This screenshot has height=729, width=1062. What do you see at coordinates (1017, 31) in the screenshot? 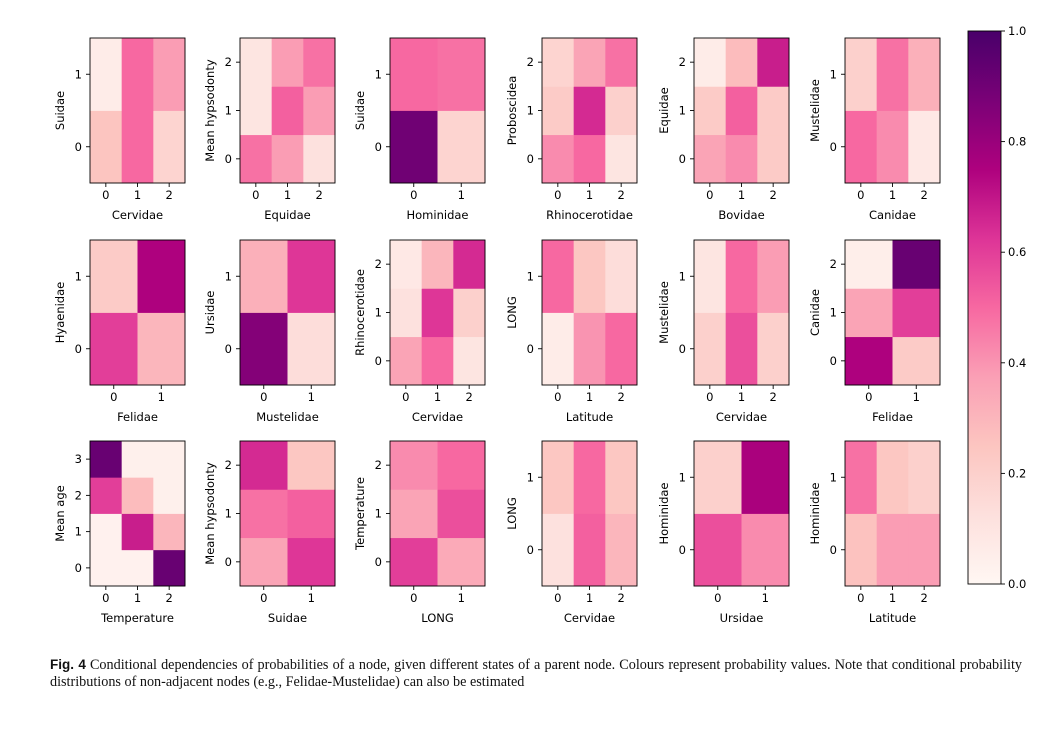
I see `colorbar-tick-label: 1.0` at bounding box center [1017, 31].